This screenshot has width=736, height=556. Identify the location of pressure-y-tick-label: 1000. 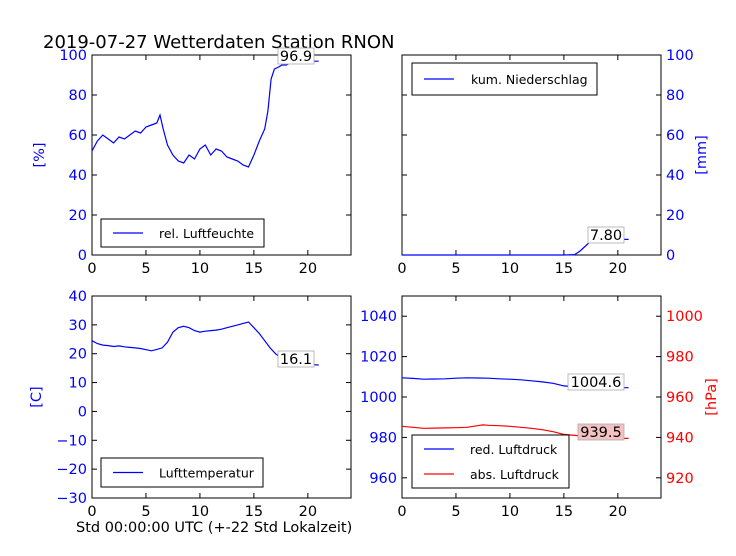
(378, 398).